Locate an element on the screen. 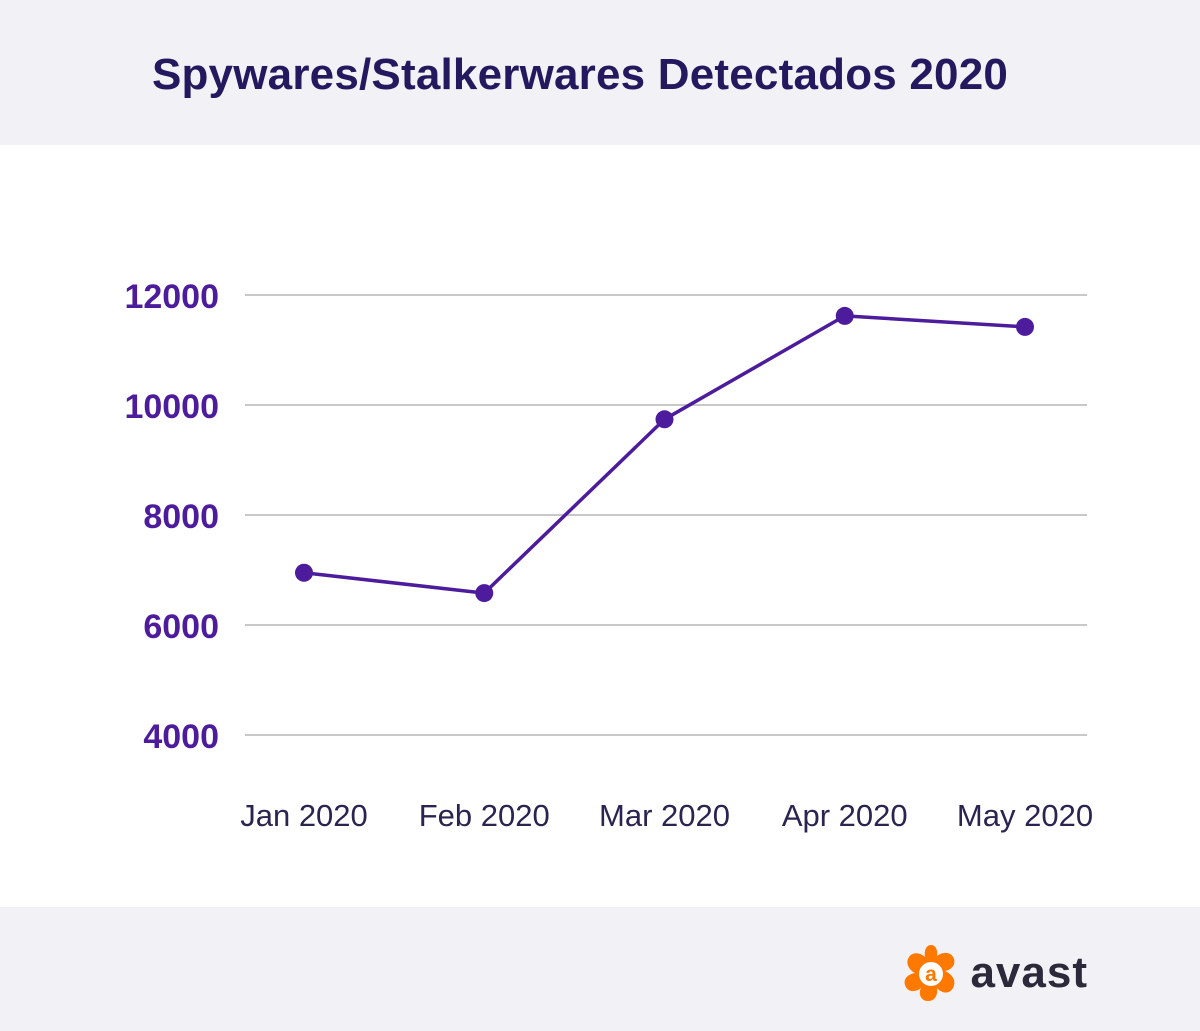 The image size is (1200, 1031). y-tick-label: 6000 is located at coordinates (181, 627).